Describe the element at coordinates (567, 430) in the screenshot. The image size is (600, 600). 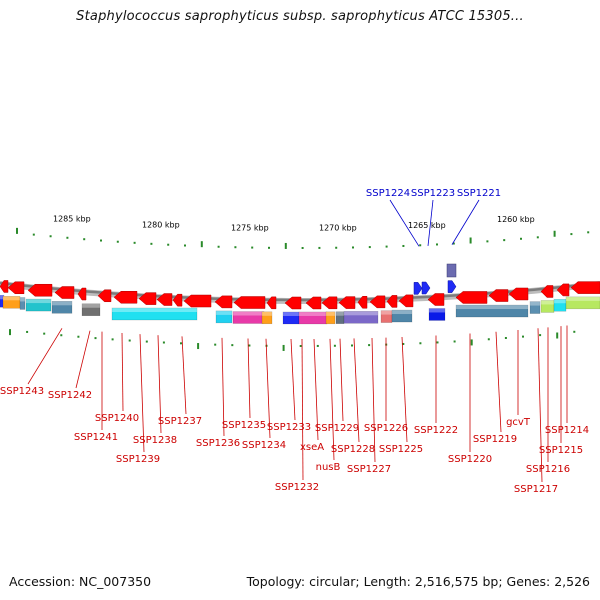
I see `gene-label-ssp1214: SSP1214` at that location.